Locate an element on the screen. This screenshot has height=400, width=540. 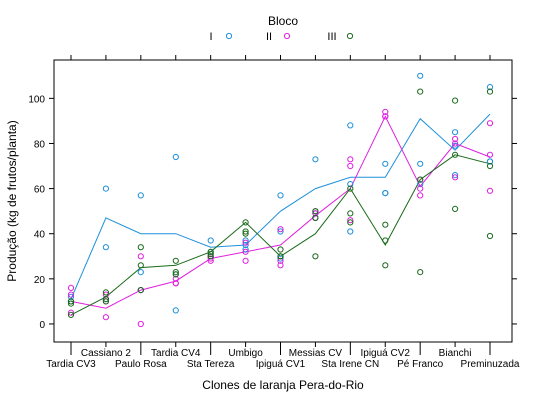
x-tick-label: Cassiano 2 is located at coordinates (106, 353).